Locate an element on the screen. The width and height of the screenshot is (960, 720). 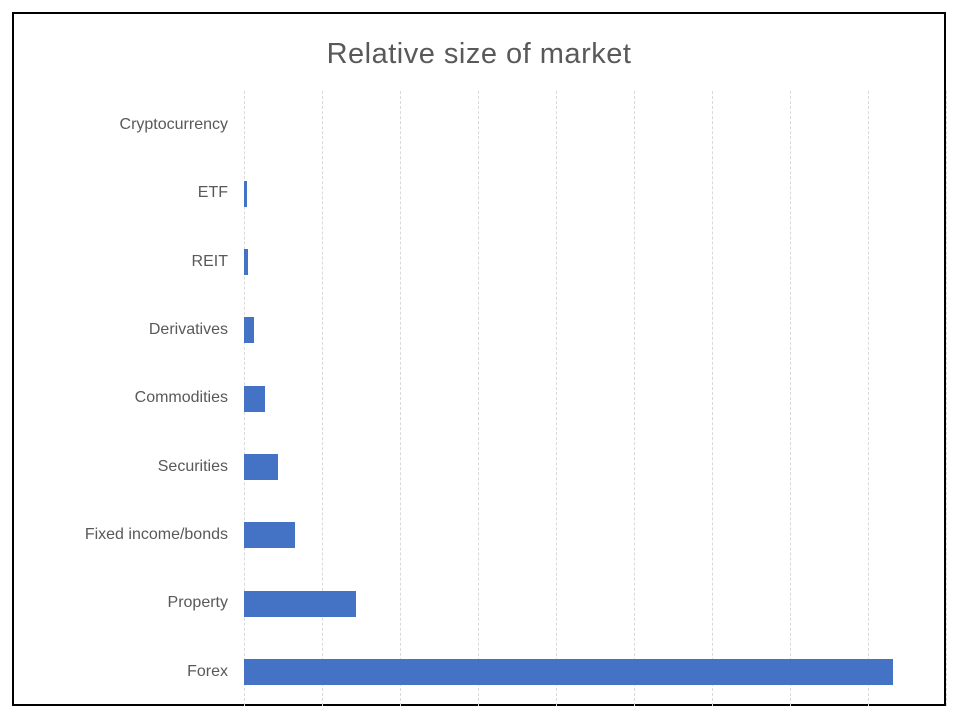
bar-derivatives is located at coordinates (249, 330).